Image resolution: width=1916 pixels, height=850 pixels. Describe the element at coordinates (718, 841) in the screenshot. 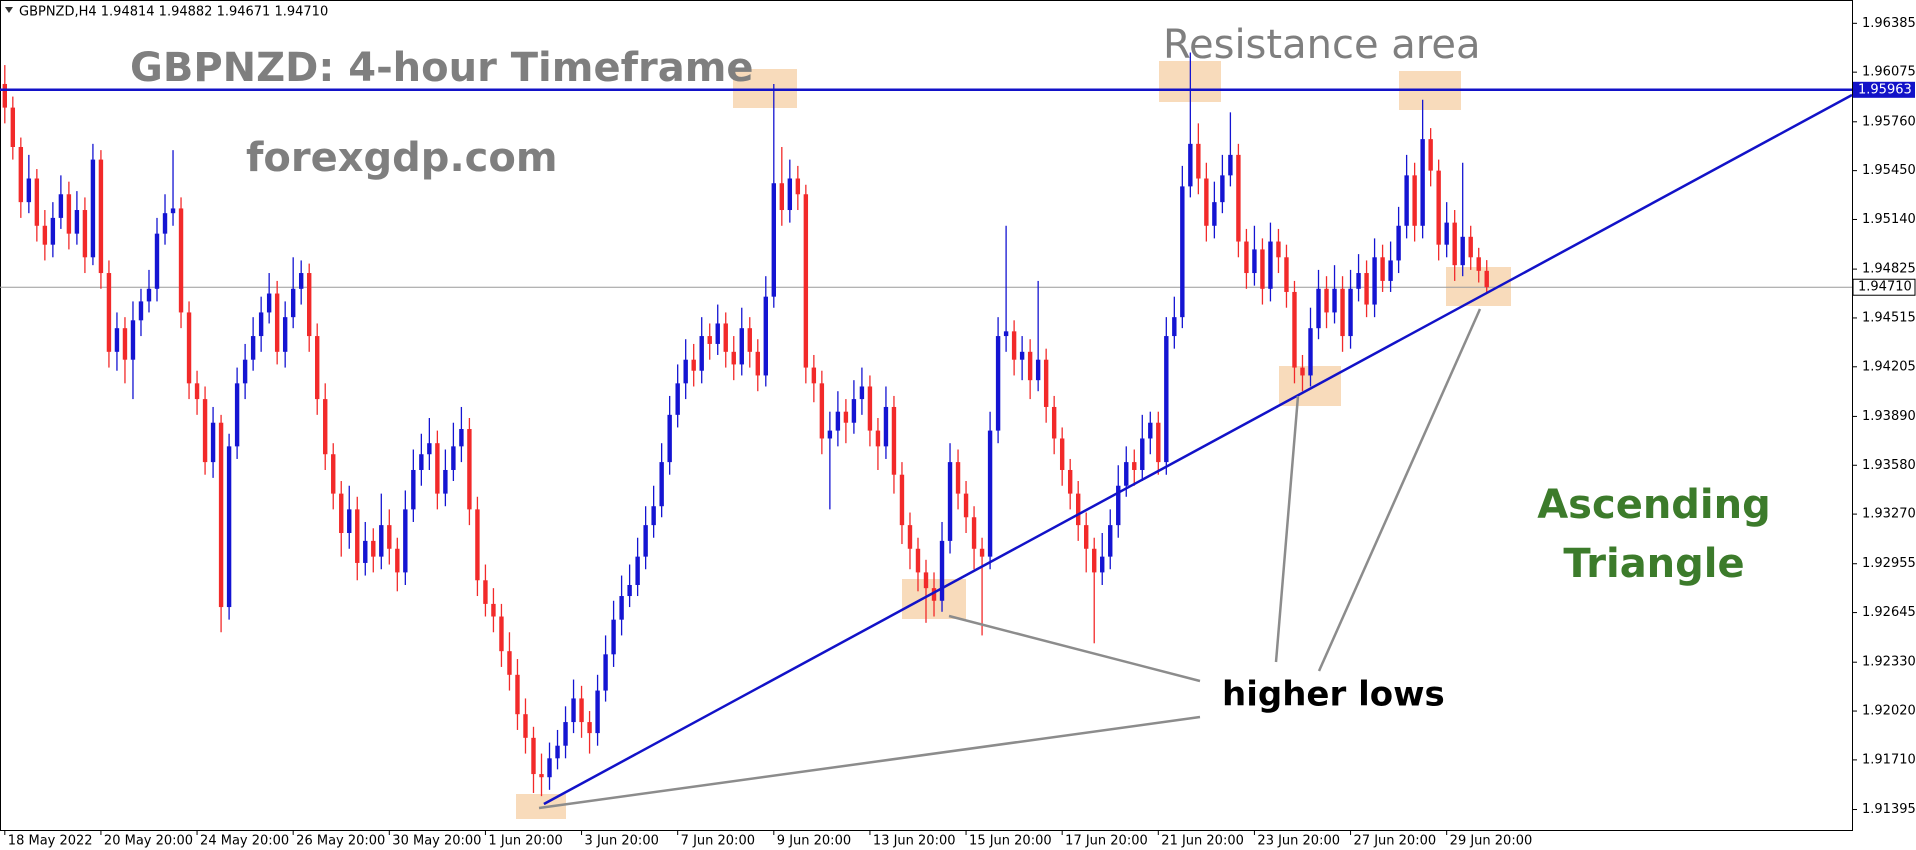

I see `x-tick-label: 7 Jun 20:00` at that location.